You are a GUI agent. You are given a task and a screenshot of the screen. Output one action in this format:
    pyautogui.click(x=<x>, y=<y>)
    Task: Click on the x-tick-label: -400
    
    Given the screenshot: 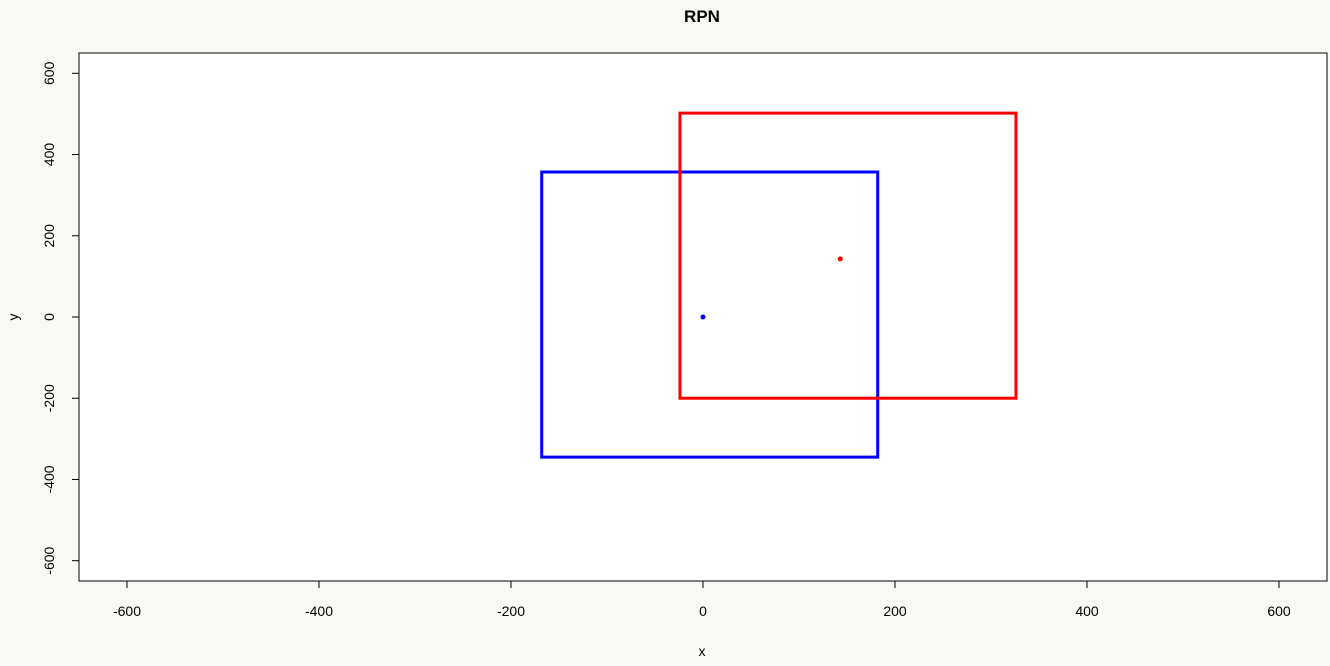 What is the action you would take?
    pyautogui.click(x=319, y=611)
    